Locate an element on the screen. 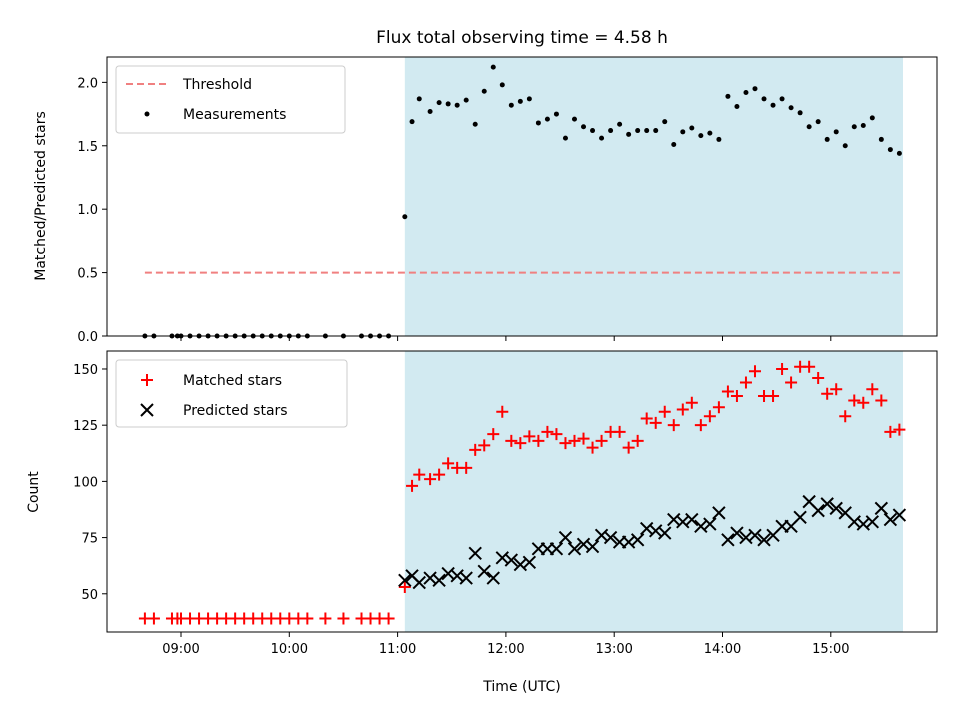  y-tick-label: 1.0 is located at coordinates (87, 210).